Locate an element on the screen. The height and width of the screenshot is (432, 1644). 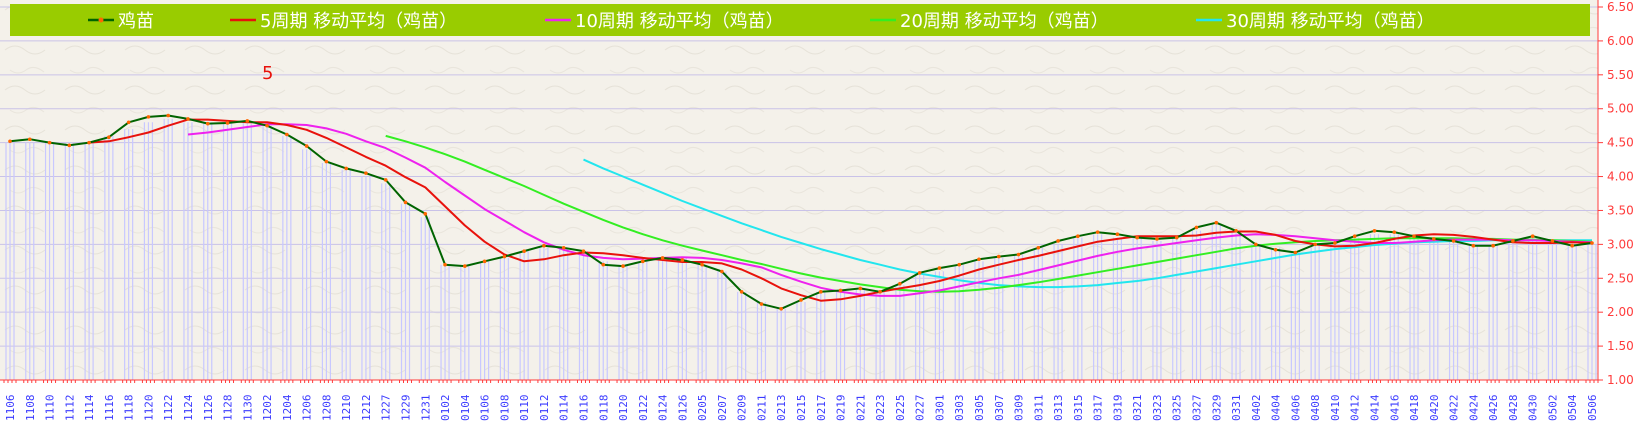
xtick-label: 0428 is located at coordinates (1513, 408).